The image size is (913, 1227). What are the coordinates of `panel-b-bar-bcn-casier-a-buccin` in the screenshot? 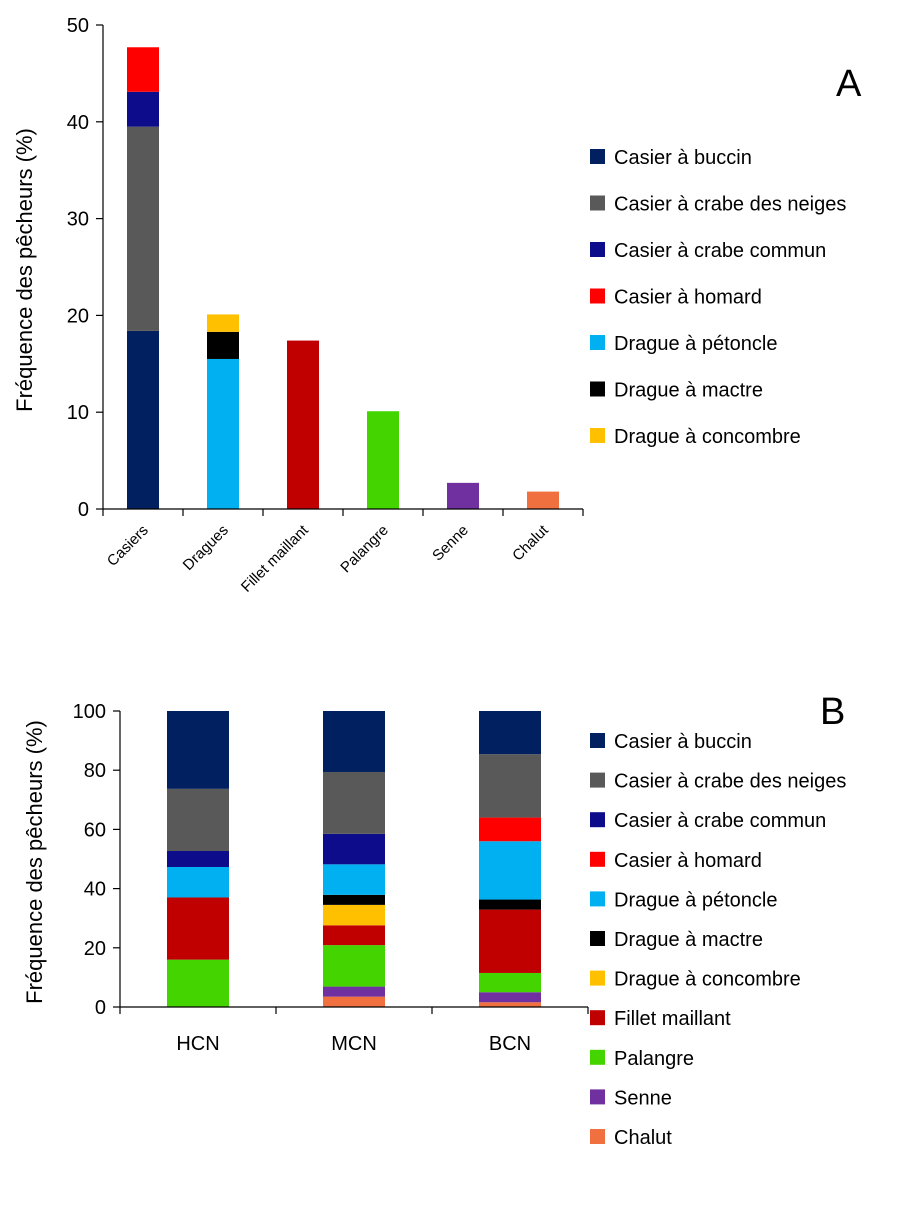 It's located at (510, 733).